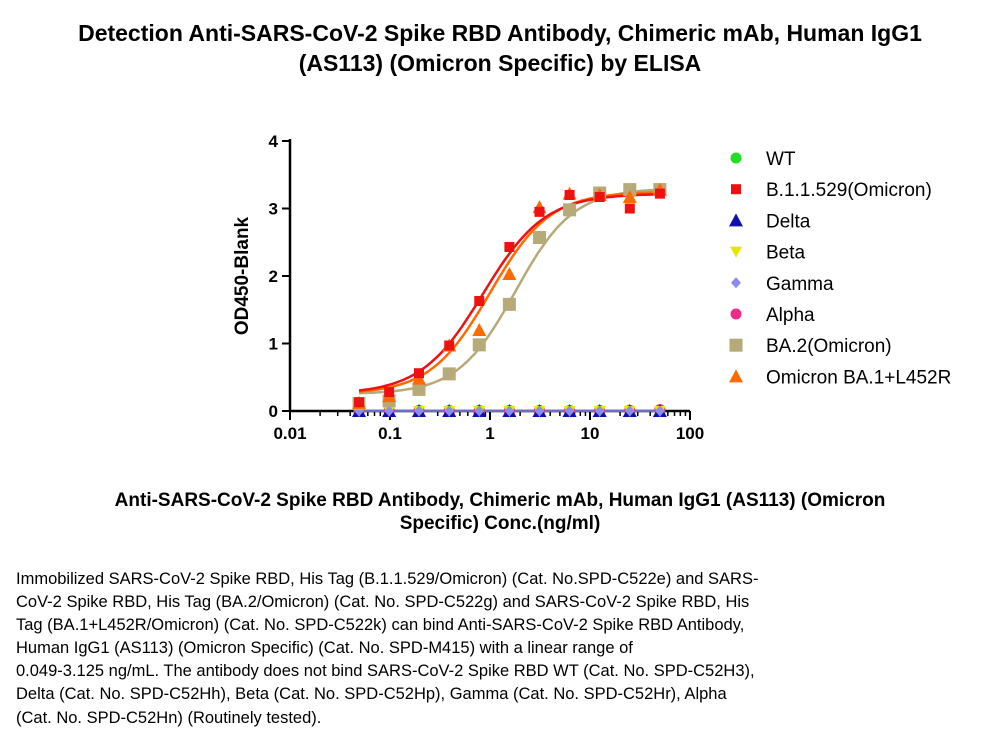 This screenshot has width=1000, height=740. Describe the element at coordinates (273, 209) in the screenshot. I see `y-tick-label-3: 3` at that location.